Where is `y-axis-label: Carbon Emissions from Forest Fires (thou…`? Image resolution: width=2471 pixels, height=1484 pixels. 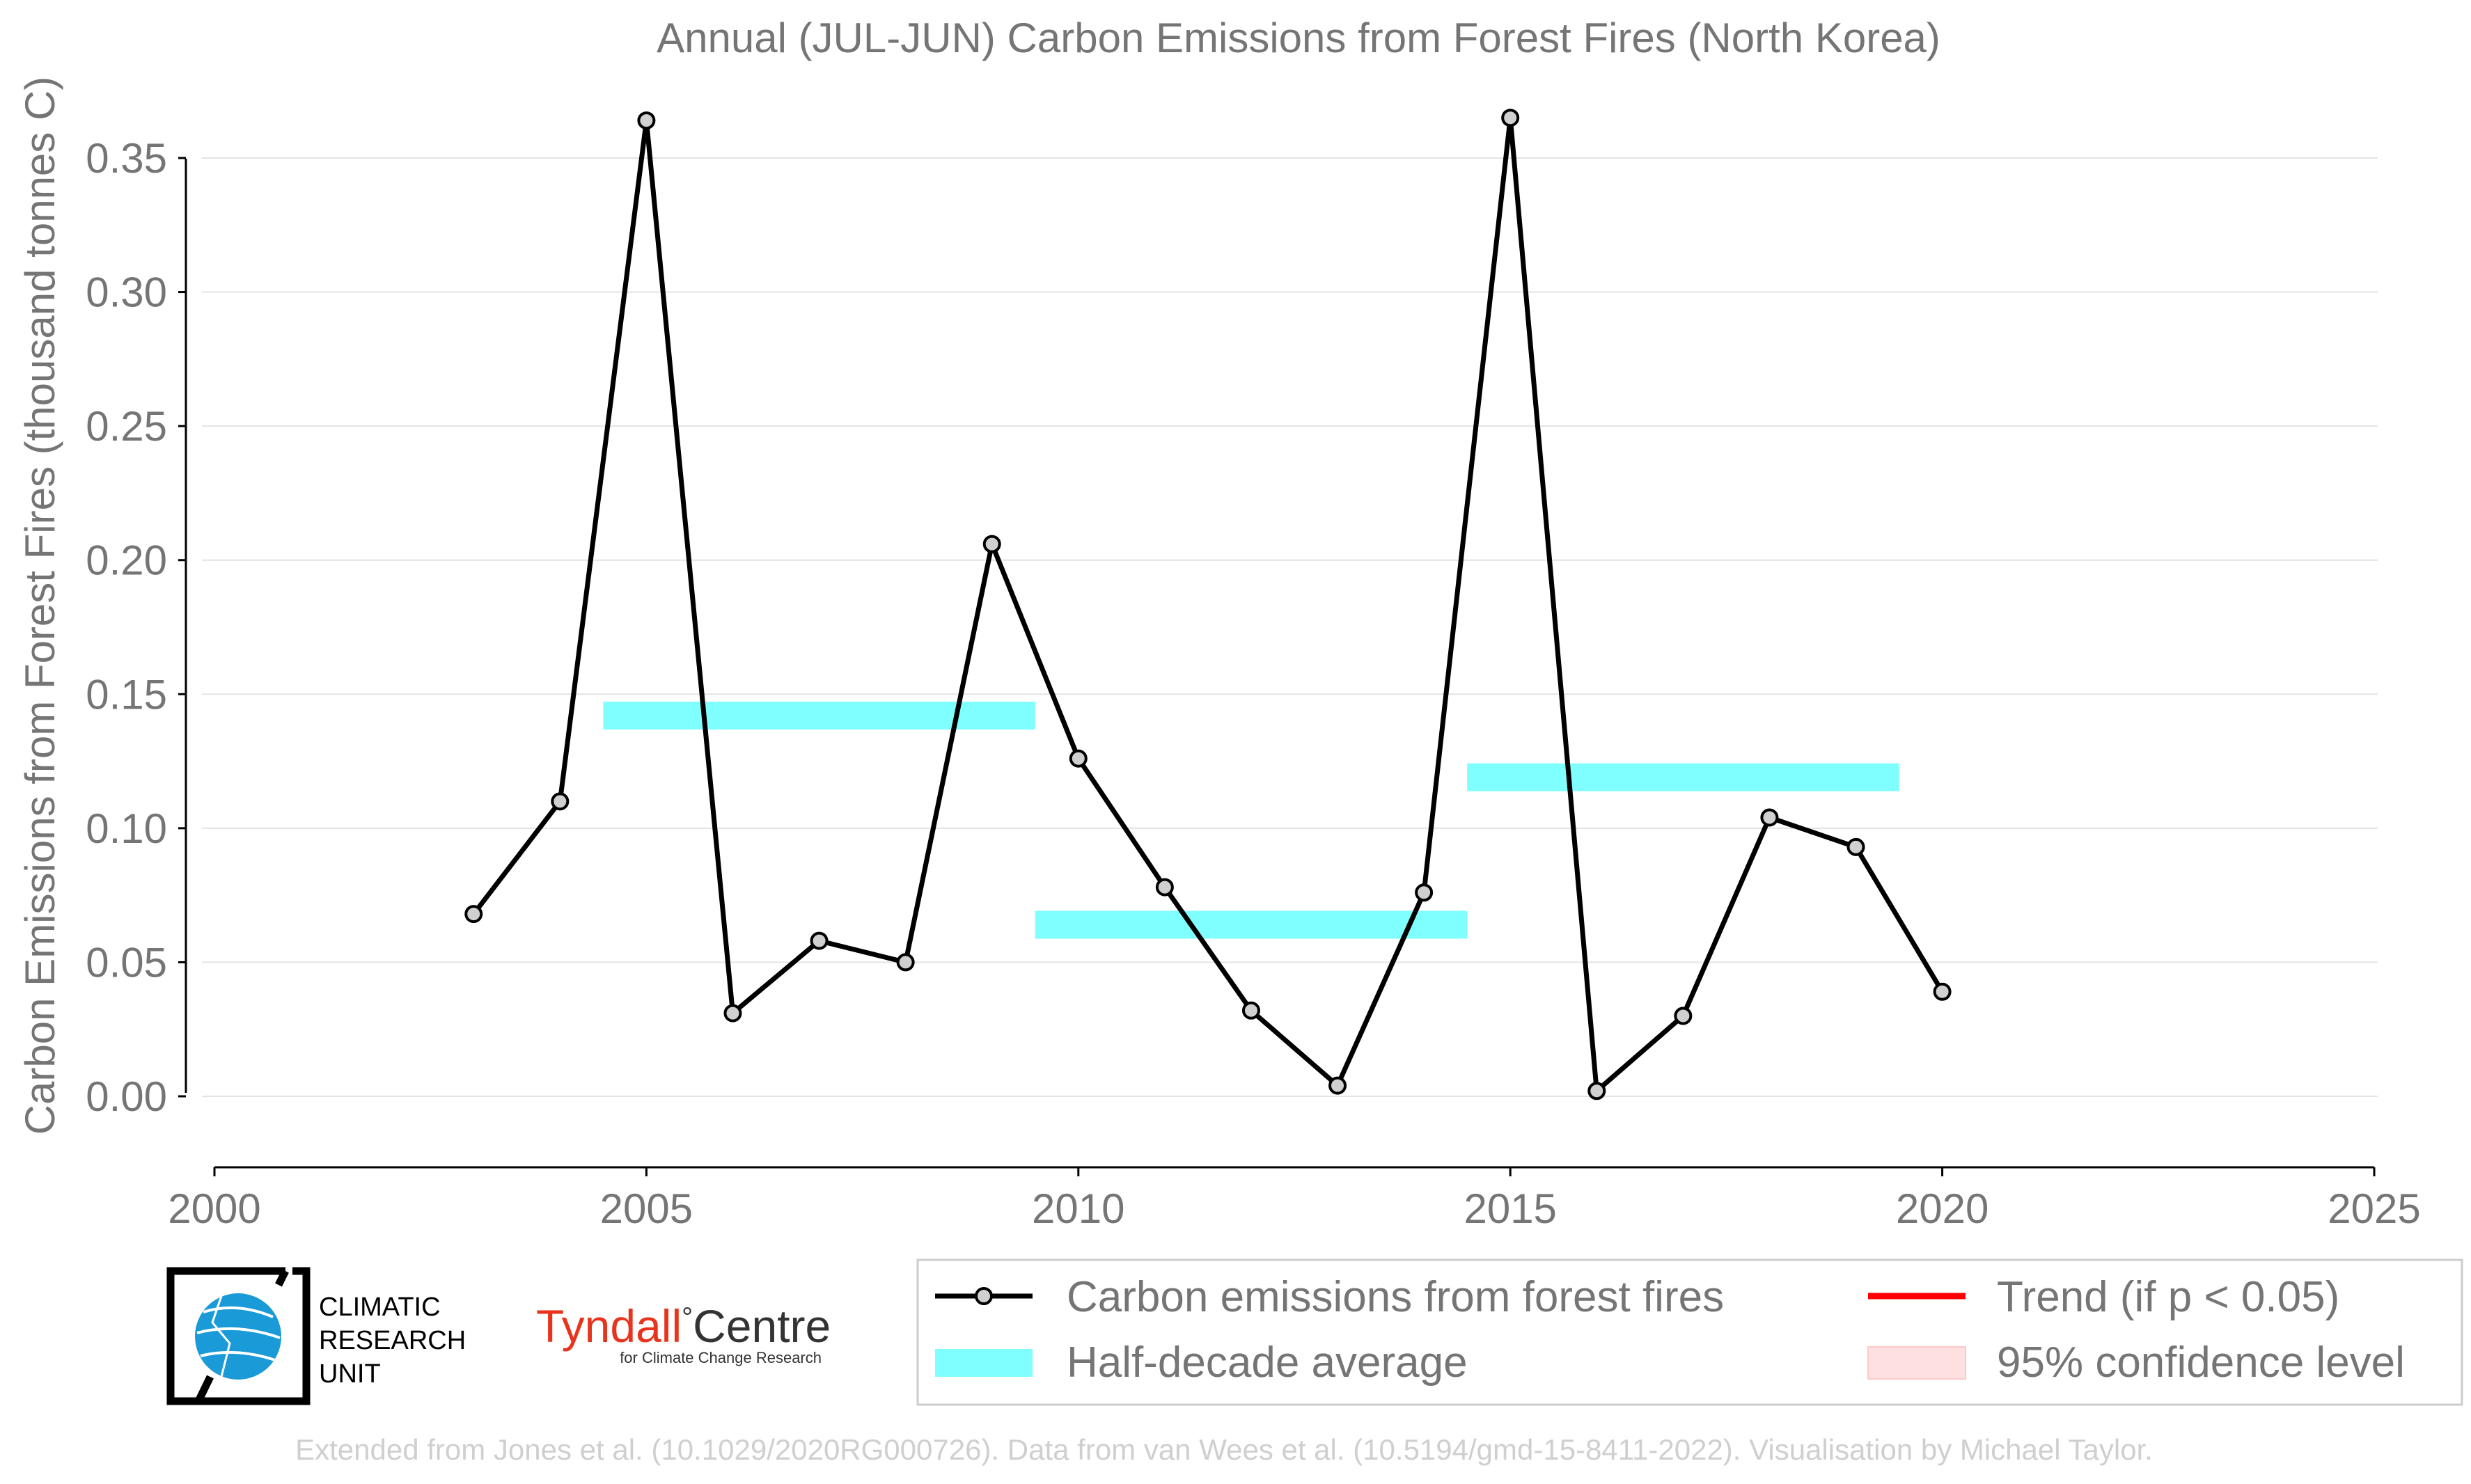 y-axis-label: Carbon Emissions from Forest Fires (thou… is located at coordinates (40, 606).